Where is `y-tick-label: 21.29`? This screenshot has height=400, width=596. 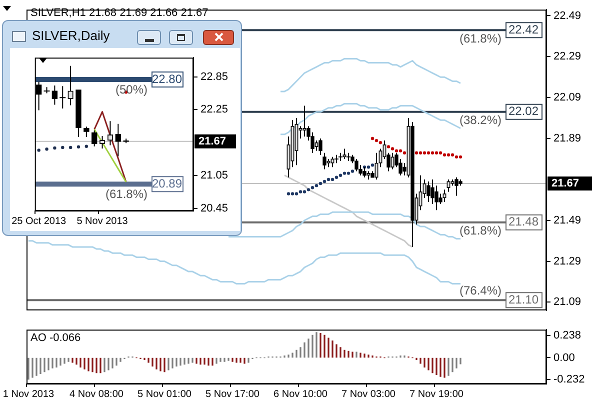 y-tick-label: 21.29 is located at coordinates (568, 261).